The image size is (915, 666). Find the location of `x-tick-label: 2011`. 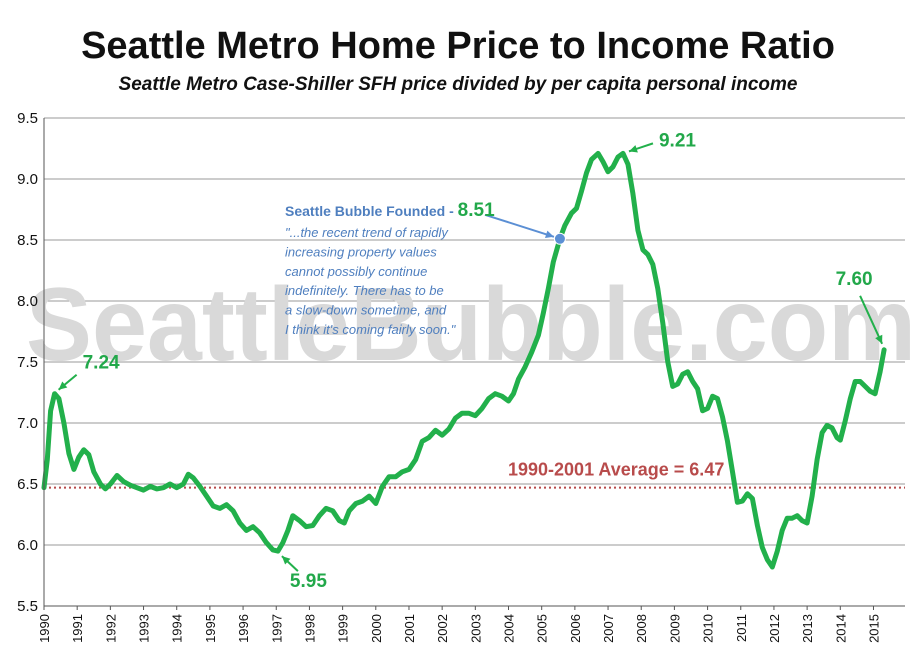

x-tick-label: 2011 is located at coordinates (741, 628).